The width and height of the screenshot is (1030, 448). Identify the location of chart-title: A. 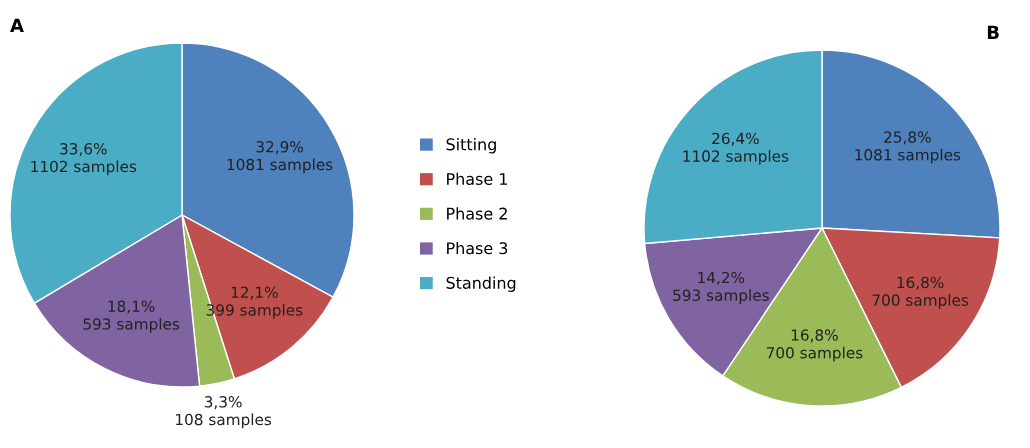
(17, 25).